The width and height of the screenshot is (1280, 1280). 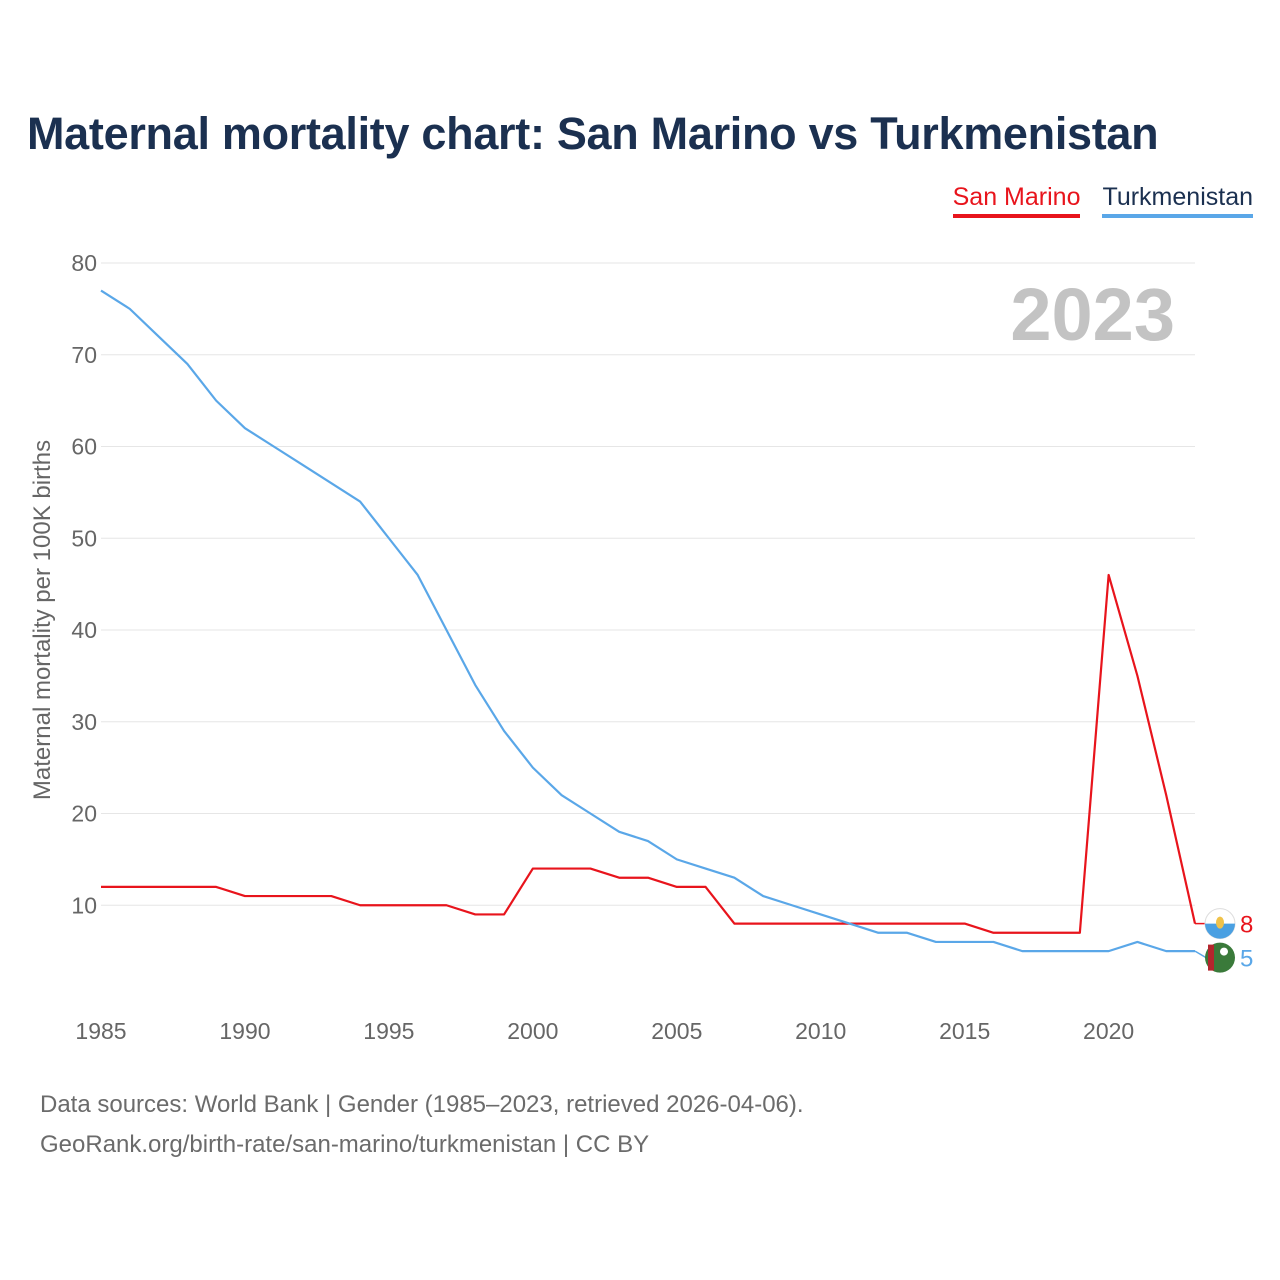 What do you see at coordinates (1177, 200) in the screenshot?
I see `legend-item-turkmenistan: Turkmenistan` at bounding box center [1177, 200].